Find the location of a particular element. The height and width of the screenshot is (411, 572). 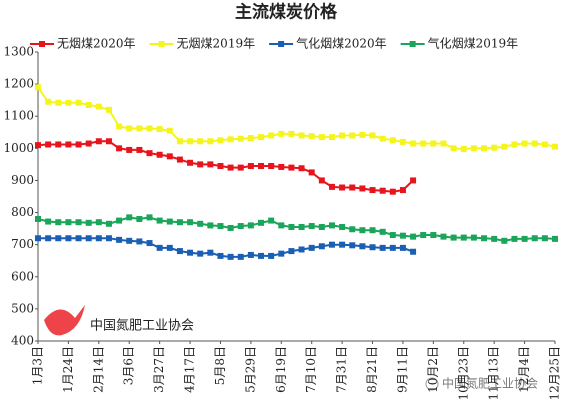

x-tick-label: 7月31日 is located at coordinates (342, 369).